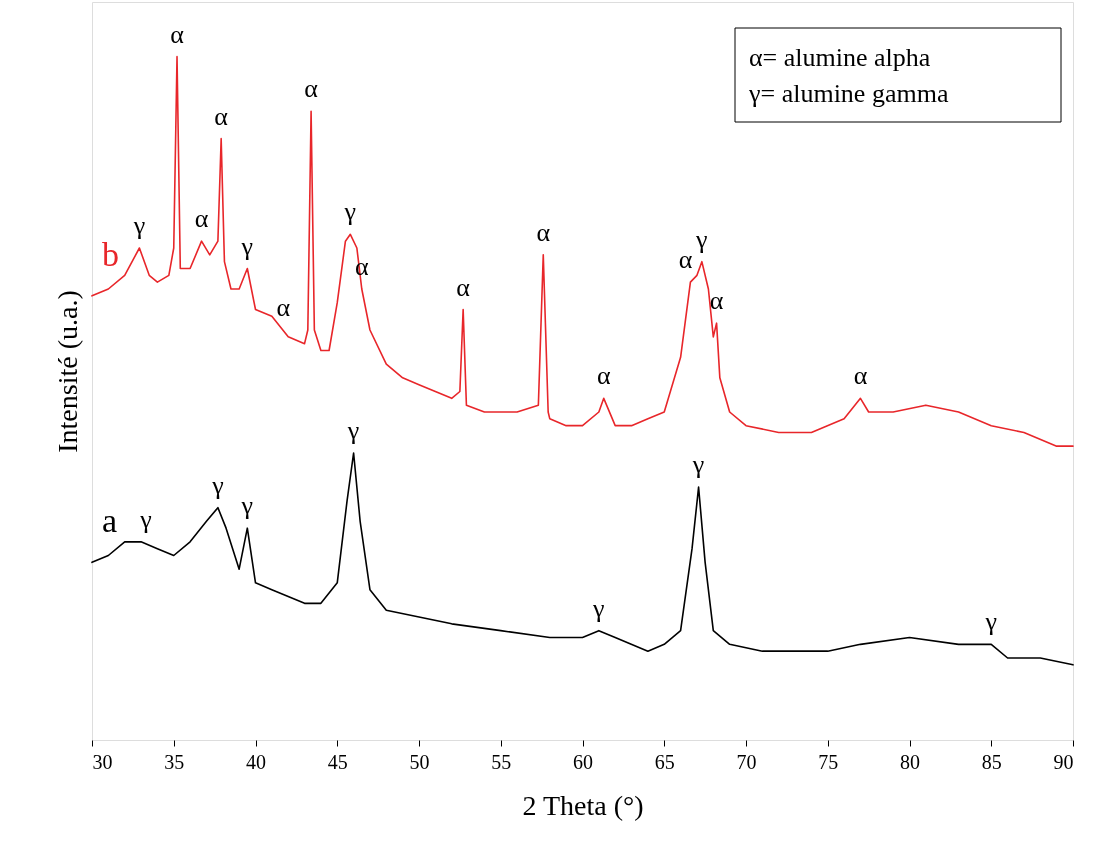 The height and width of the screenshot is (856, 1093). What do you see at coordinates (583, 761) in the screenshot?
I see `x-tick-label: 60` at bounding box center [583, 761].